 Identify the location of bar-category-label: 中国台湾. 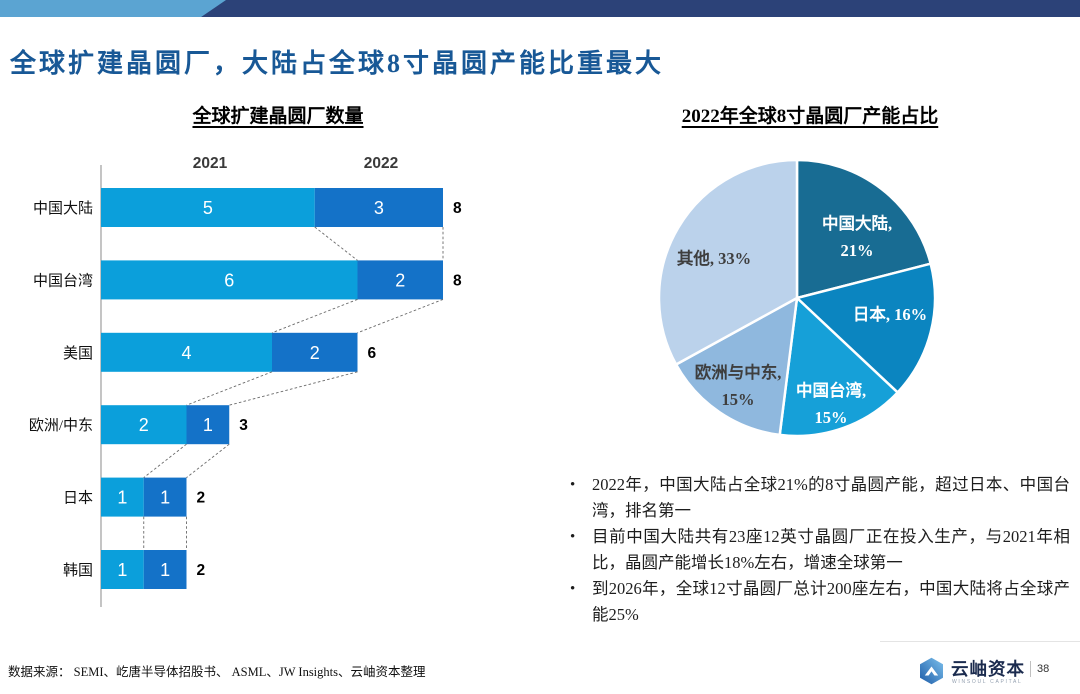
(63, 280).